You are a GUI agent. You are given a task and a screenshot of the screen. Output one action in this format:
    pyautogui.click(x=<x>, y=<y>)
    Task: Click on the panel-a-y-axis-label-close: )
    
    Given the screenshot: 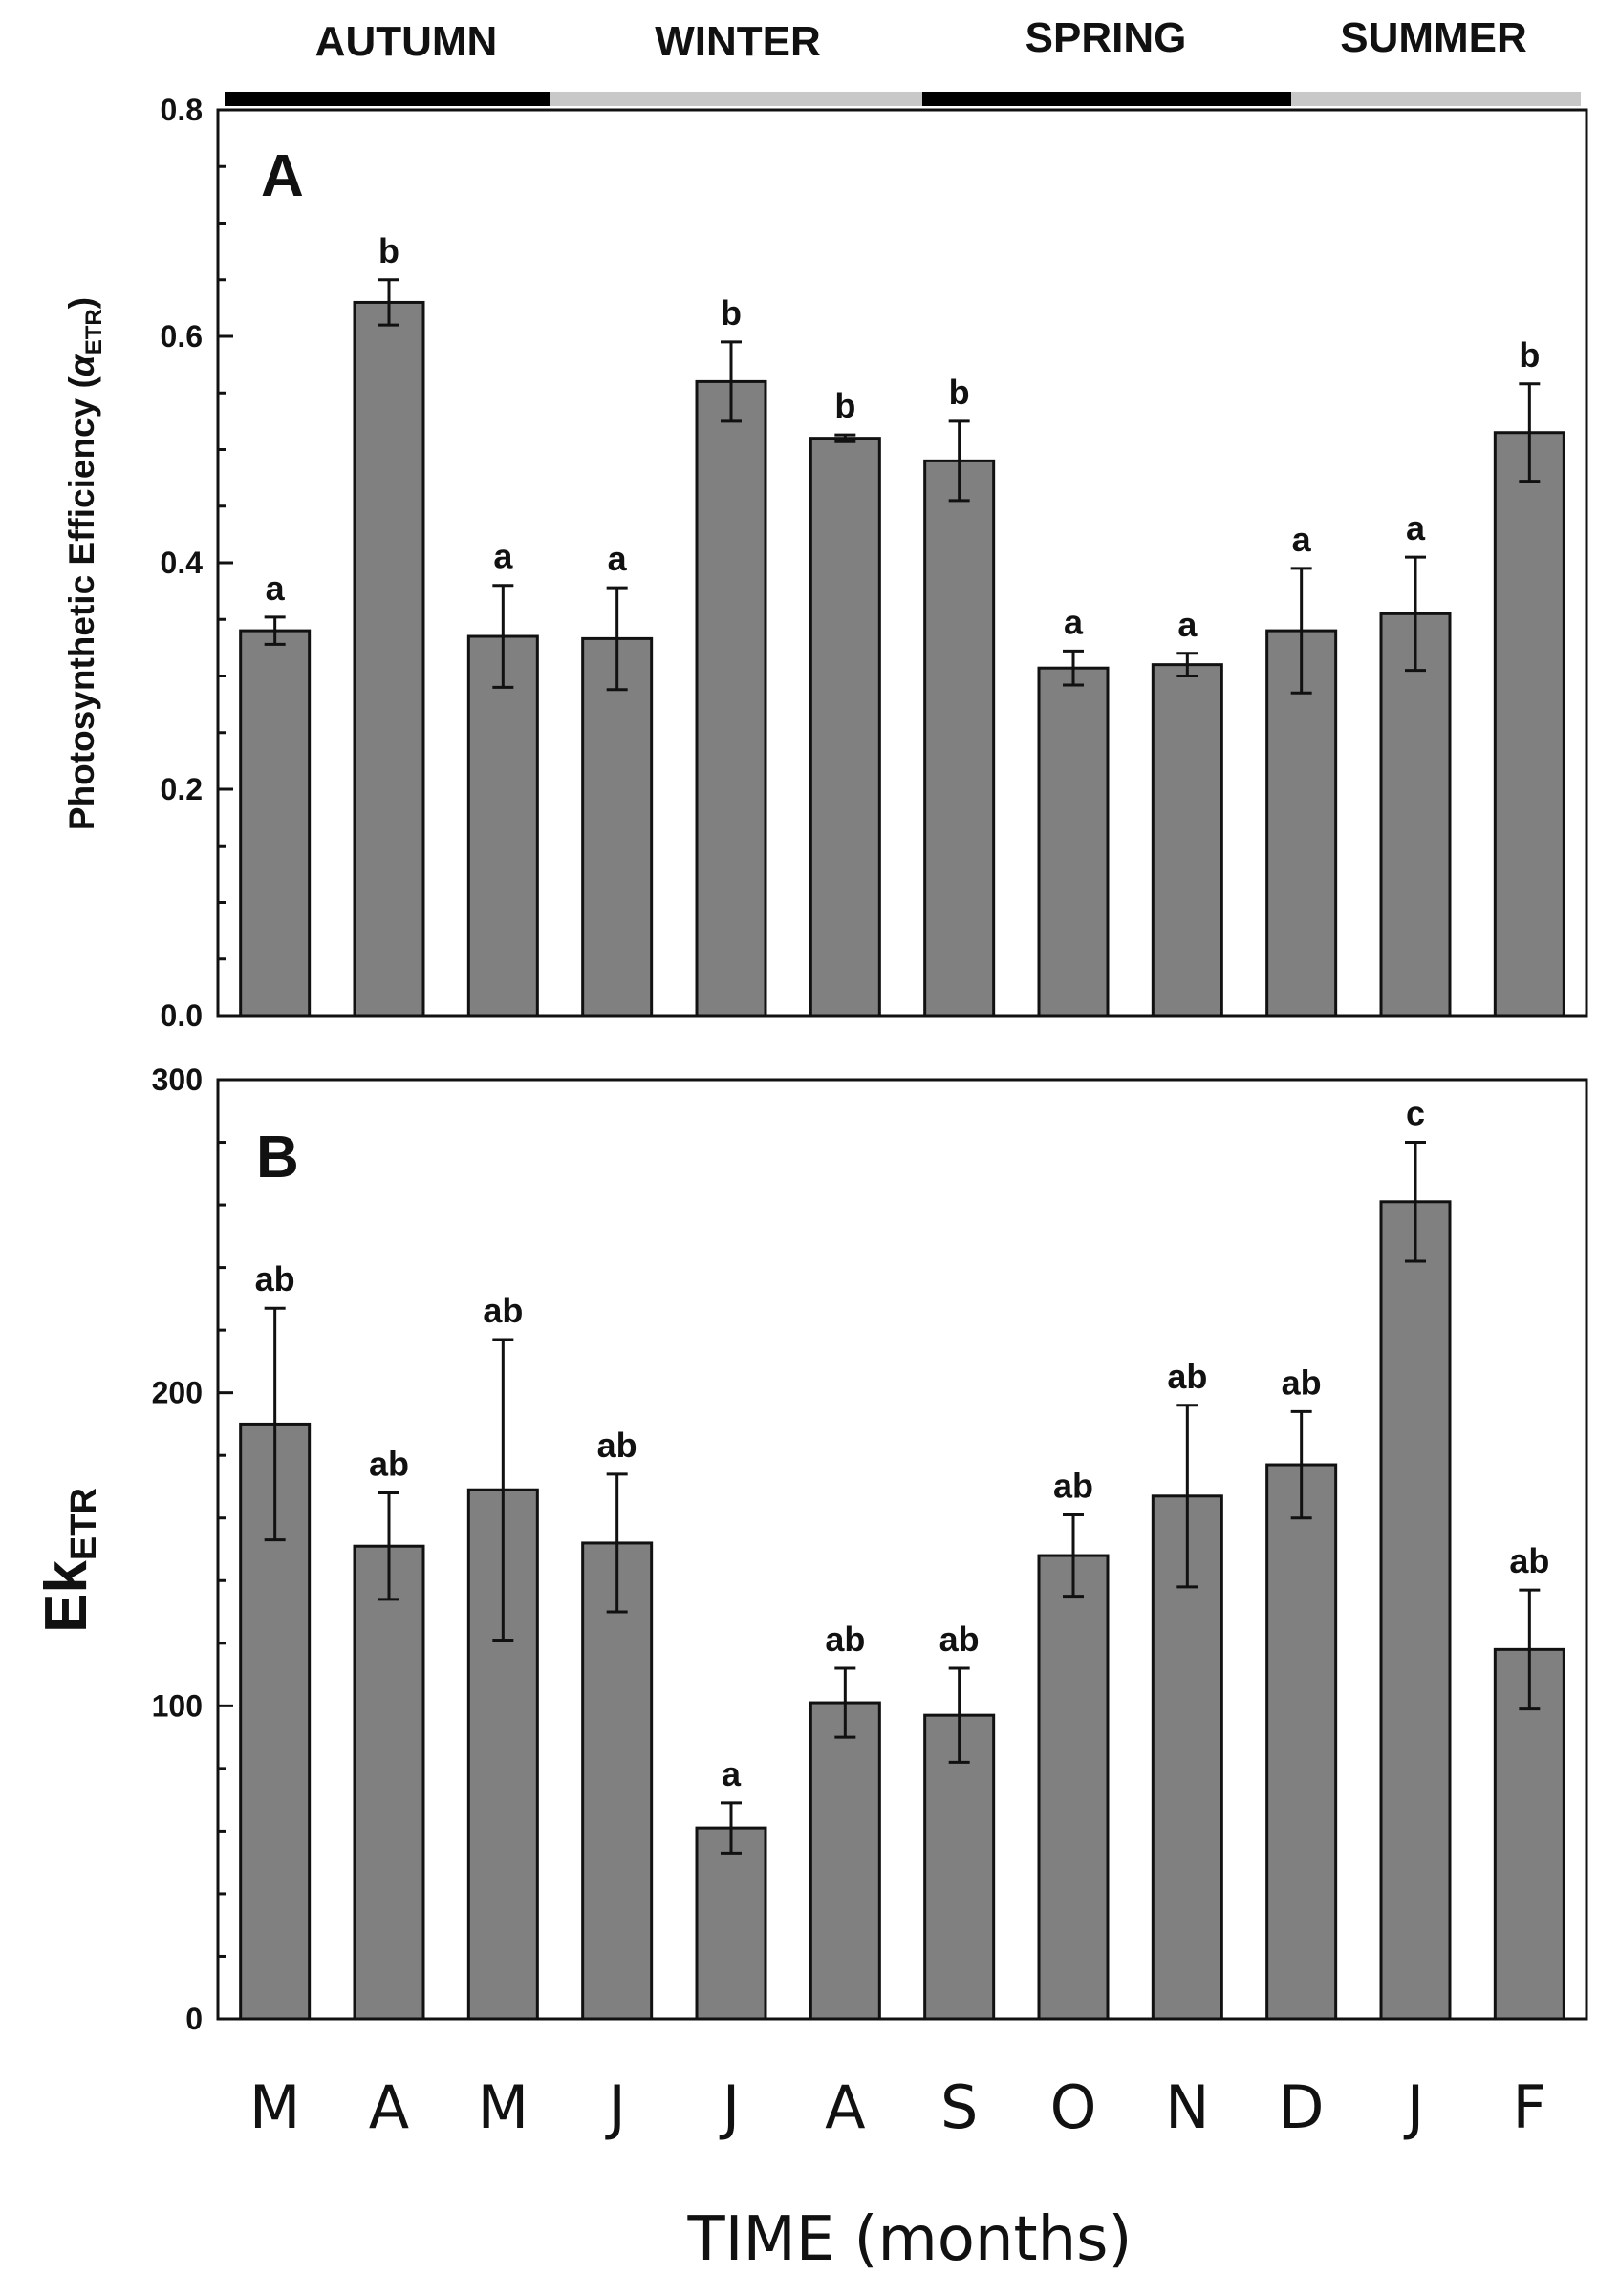 What is the action you would take?
    pyautogui.click(x=81, y=303)
    